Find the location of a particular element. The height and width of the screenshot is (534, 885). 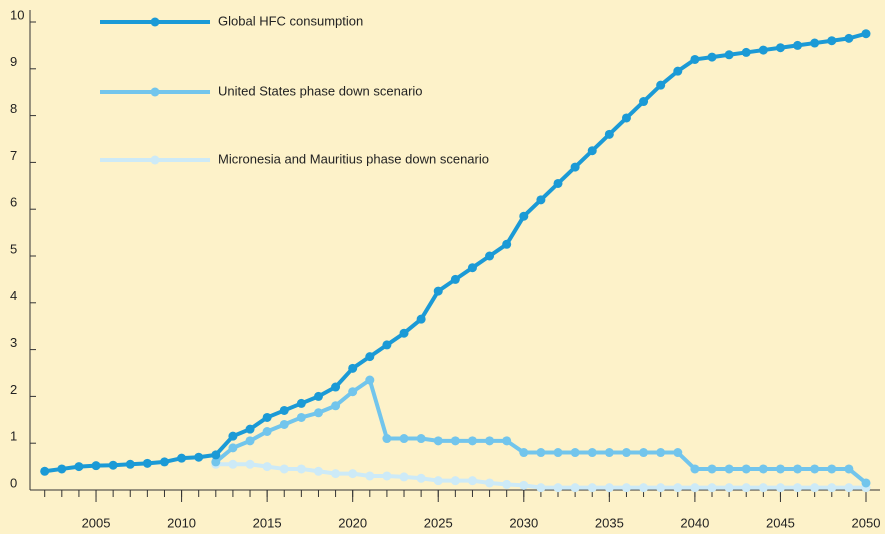

y-tick-label: 8 is located at coordinates (13, 108).